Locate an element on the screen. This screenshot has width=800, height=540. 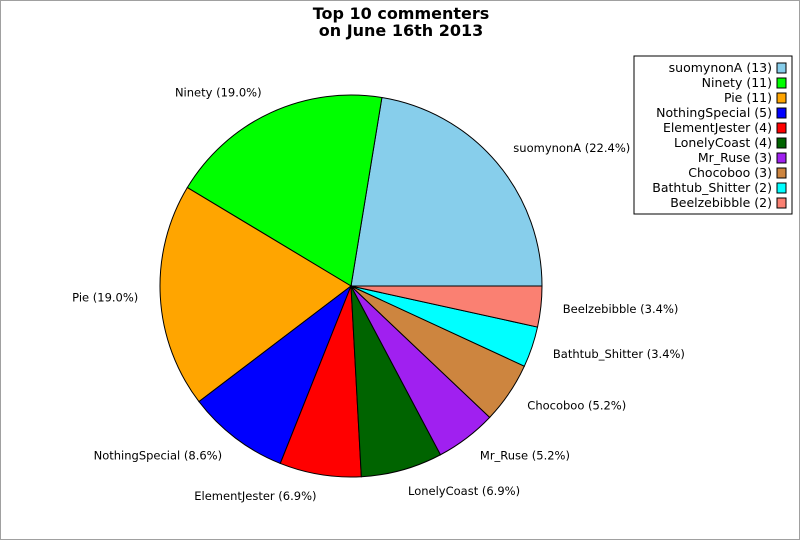
slice-label-beelzebibble: Beelzebibble (3.4%) is located at coordinates (621, 309).